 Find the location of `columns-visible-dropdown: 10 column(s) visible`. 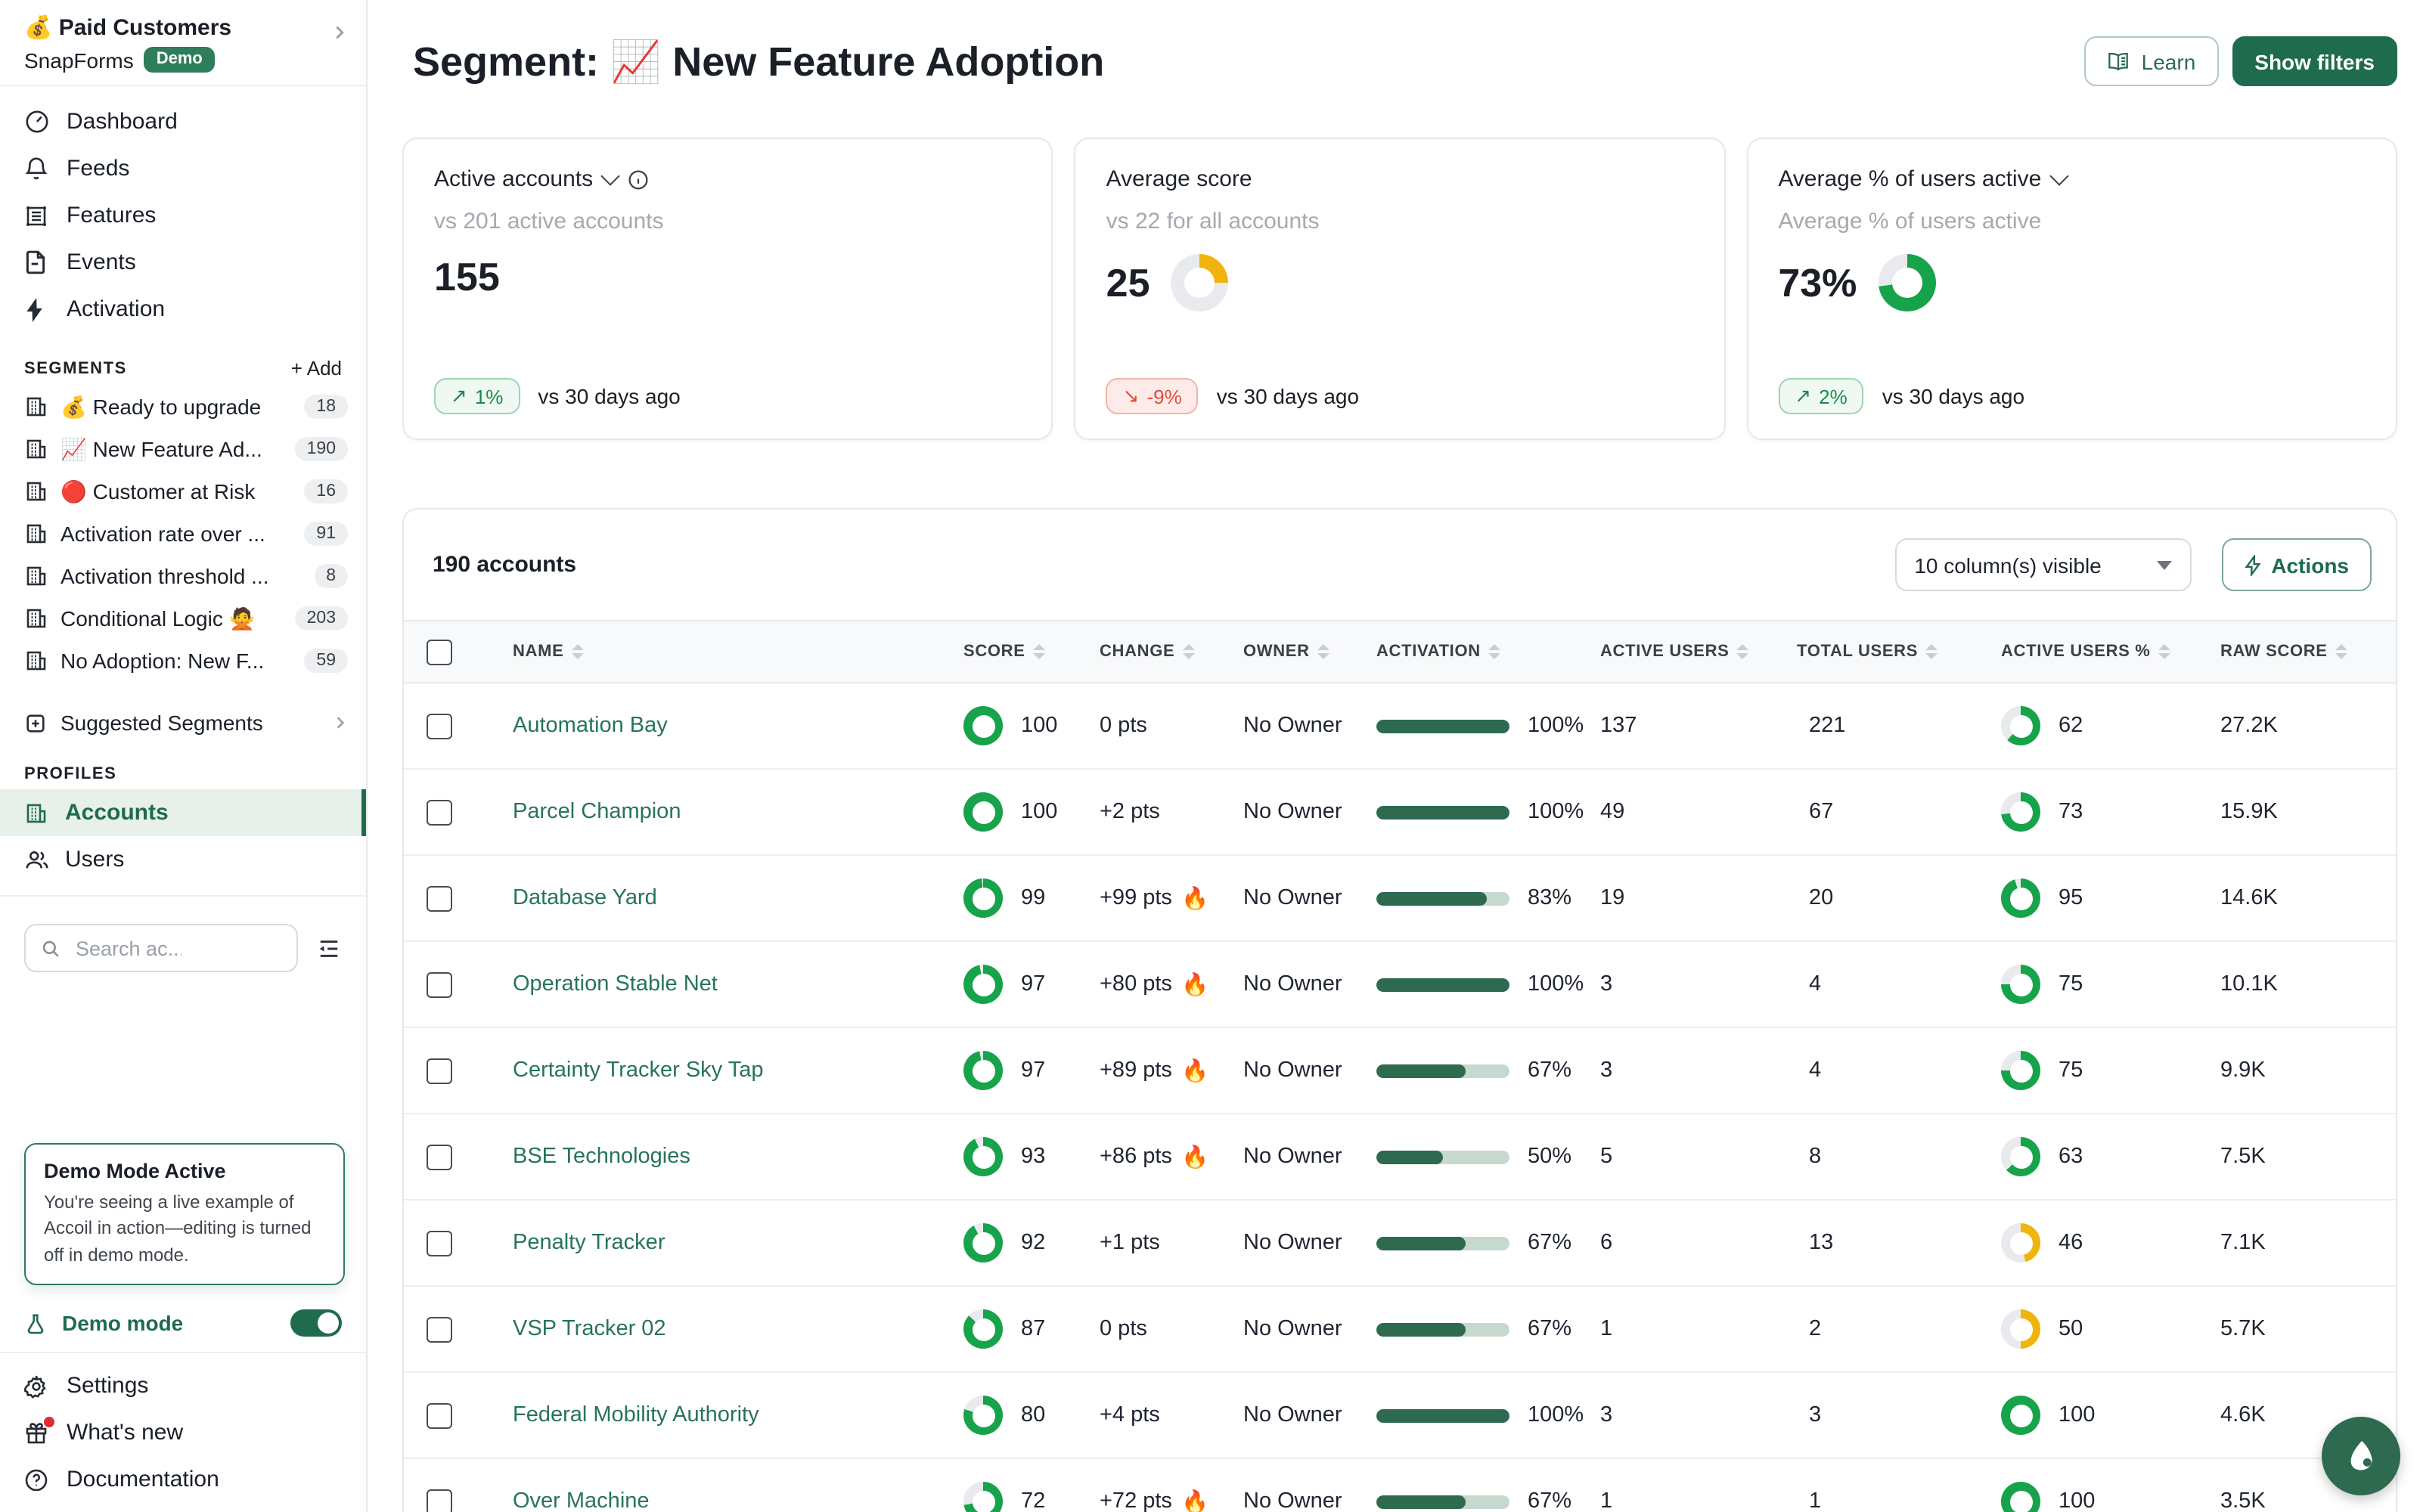

columns-visible-dropdown: 10 column(s) visible is located at coordinates (2043, 564).